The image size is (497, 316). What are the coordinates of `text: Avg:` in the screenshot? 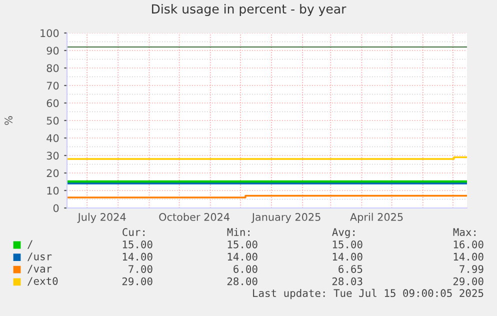 It's located at (343, 233).